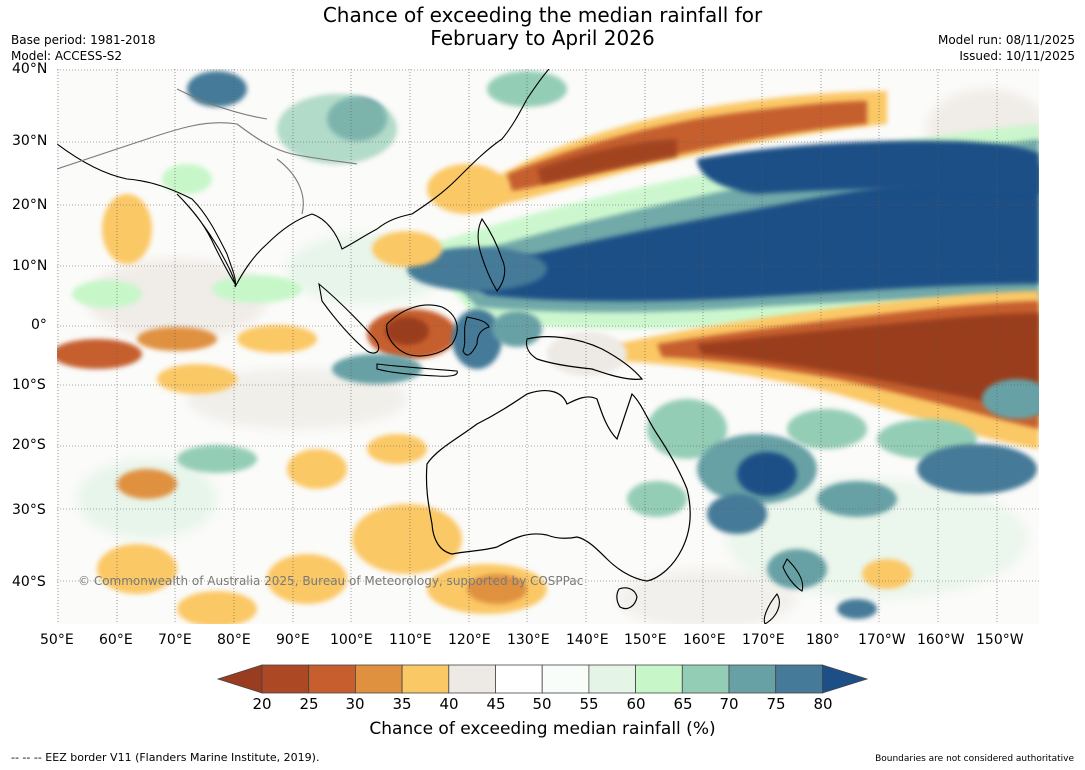 This screenshot has height=770, width=1085. Describe the element at coordinates (349, 318) in the screenshot. I see `sumatra-outline` at that location.